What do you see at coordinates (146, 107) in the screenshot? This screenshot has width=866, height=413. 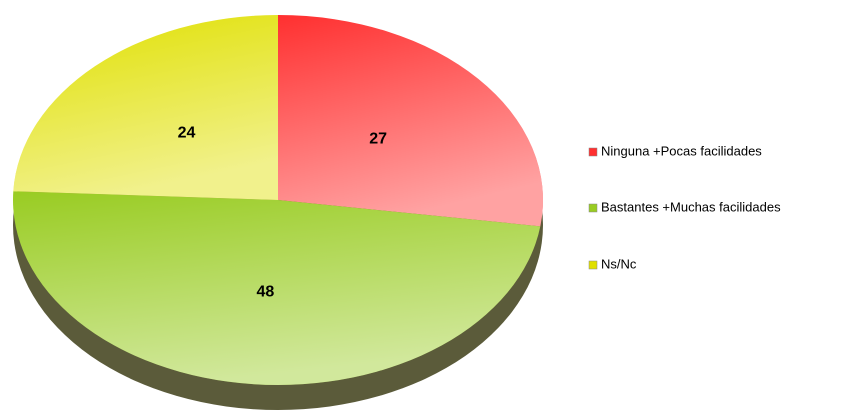 I see `slice-shine` at bounding box center [146, 107].